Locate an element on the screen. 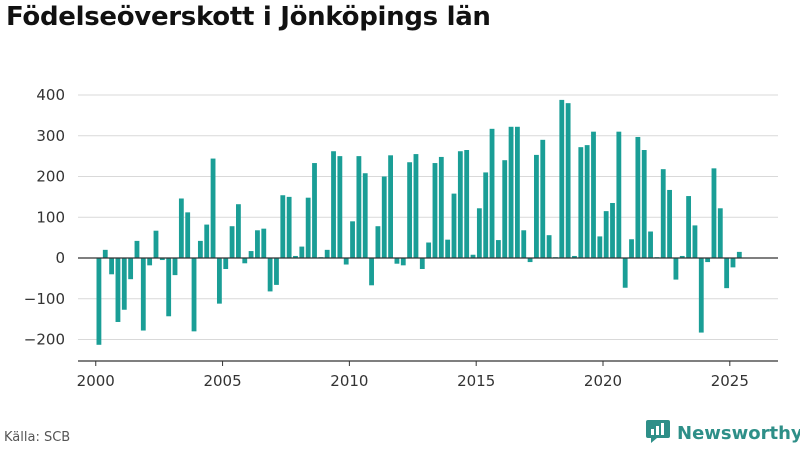 The height and width of the screenshot is (450, 800). x-tick-label: 2005 is located at coordinates (222, 381).